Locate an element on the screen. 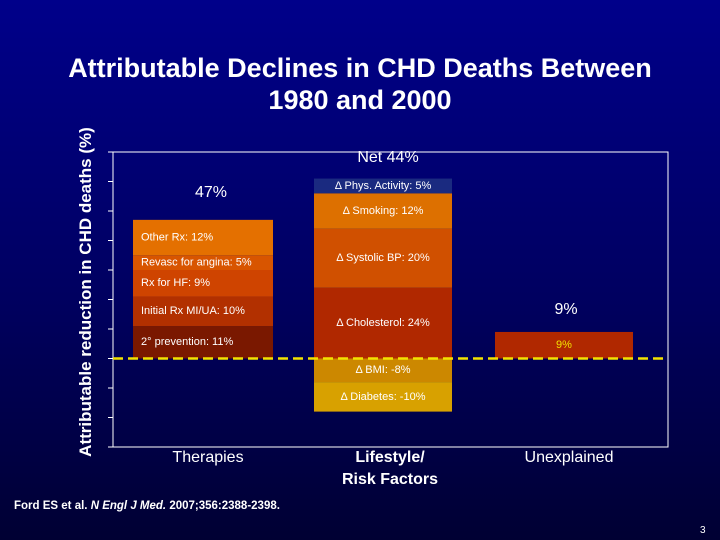 The height and width of the screenshot is (540, 720). segment-label: 2° prevention: 11% is located at coordinates (187, 342).